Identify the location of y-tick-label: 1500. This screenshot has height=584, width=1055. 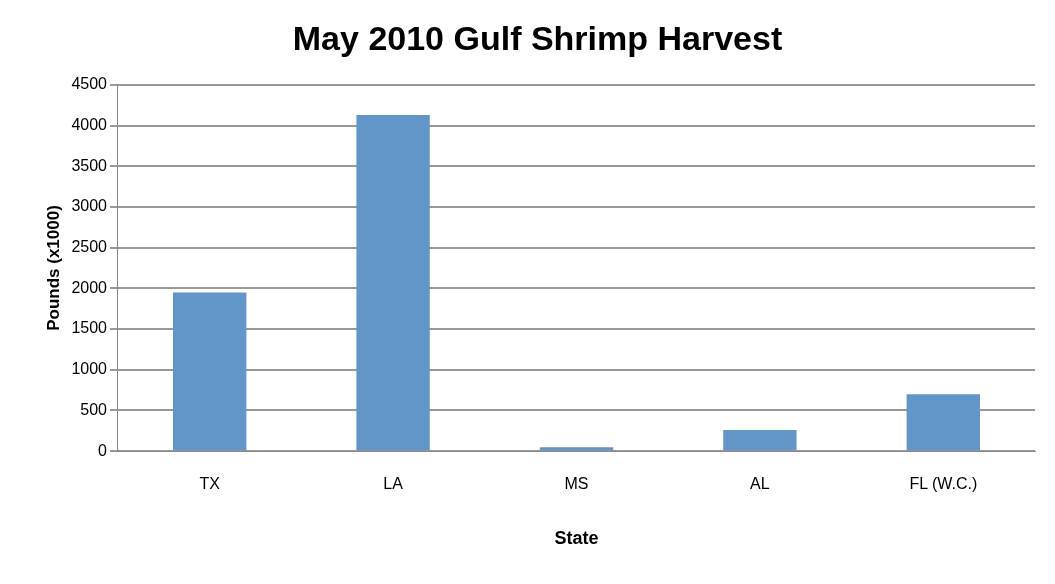
(89, 328).